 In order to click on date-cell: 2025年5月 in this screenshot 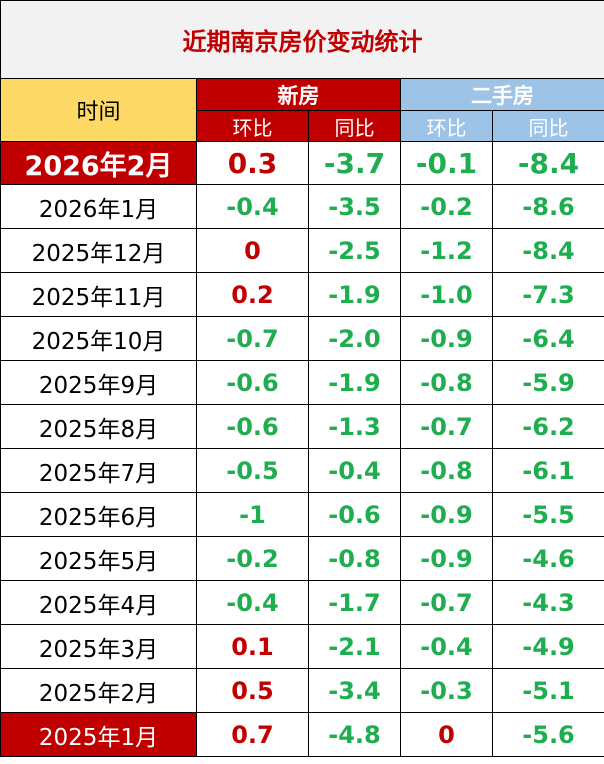, I will do `click(98, 558)`.